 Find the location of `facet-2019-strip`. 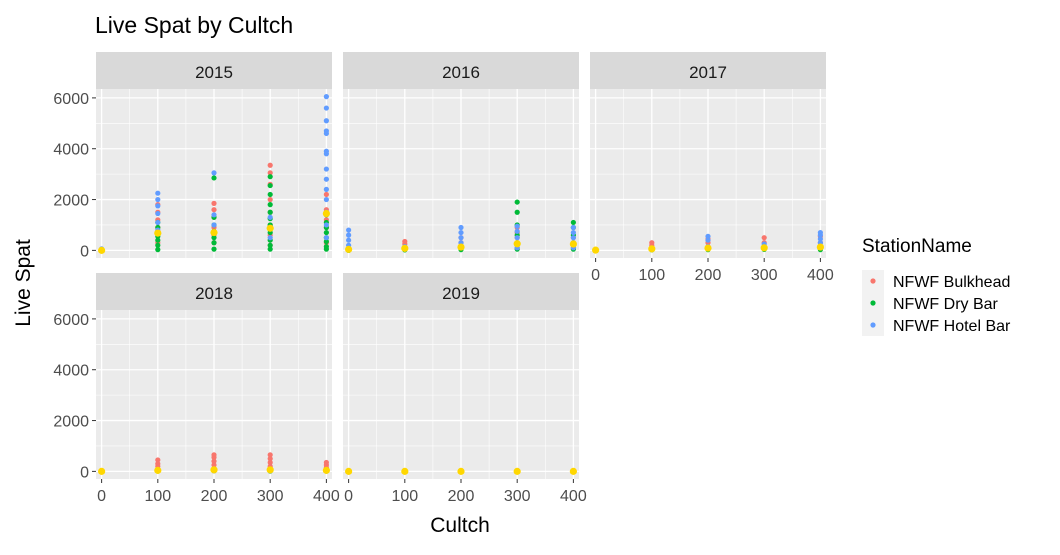

facet-2019-strip is located at coordinates (461, 291).